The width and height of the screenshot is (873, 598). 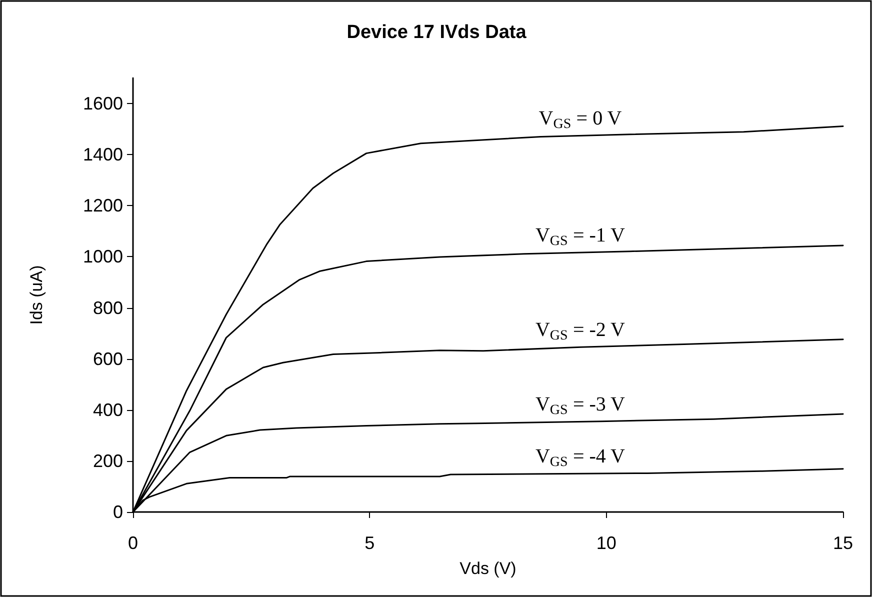 I want to click on y-tick-label: 1600, so click(x=102, y=104).